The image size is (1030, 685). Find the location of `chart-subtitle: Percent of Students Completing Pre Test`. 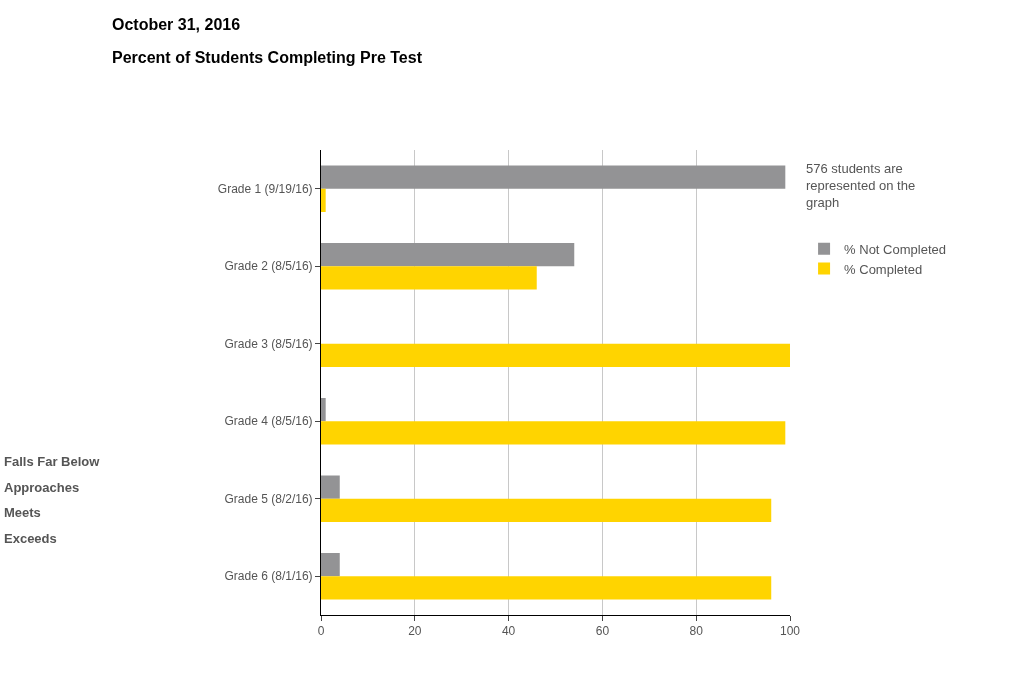

chart-subtitle: Percent of Students Completing Pre Test is located at coordinates (267, 57).